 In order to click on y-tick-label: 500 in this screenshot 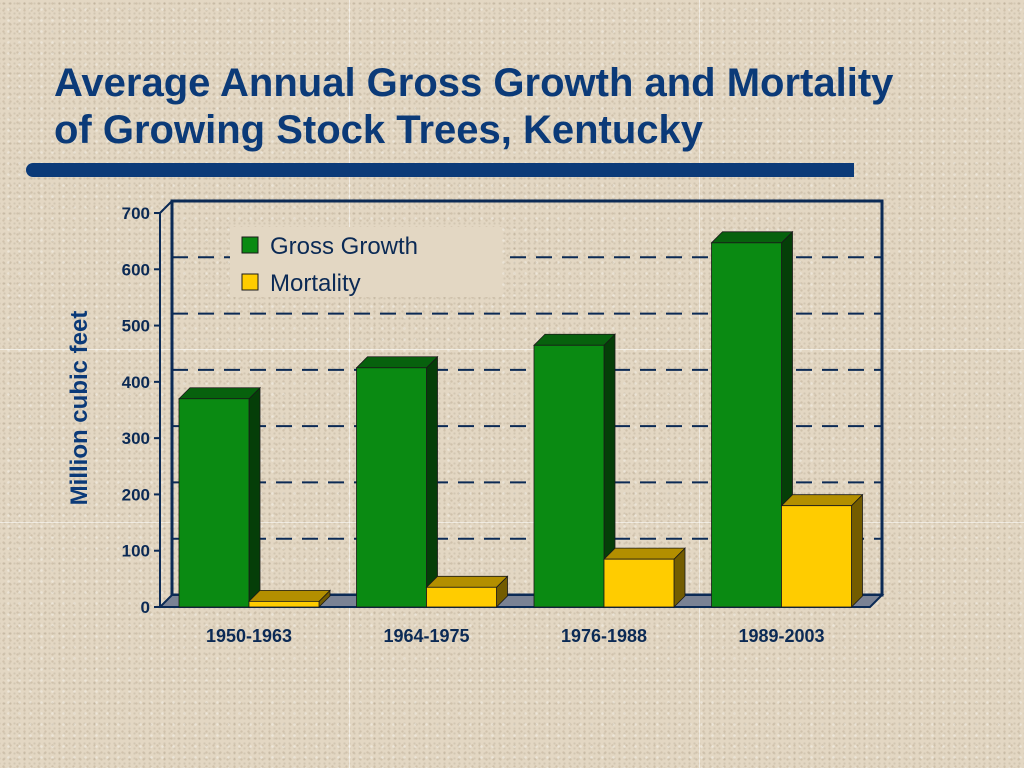, I will do `click(136, 326)`.